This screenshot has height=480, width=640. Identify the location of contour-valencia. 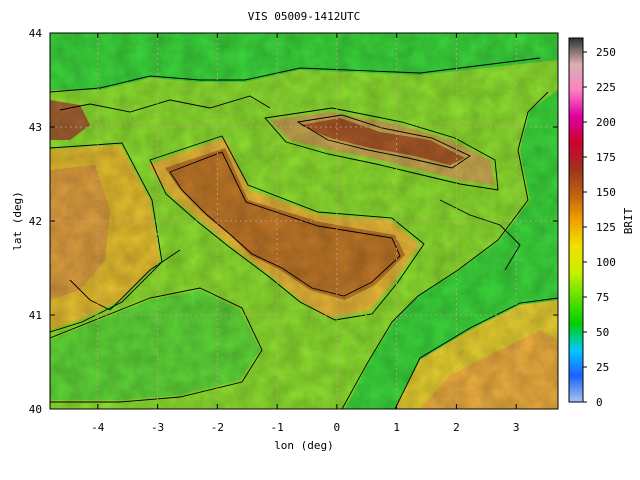
(476, 353).